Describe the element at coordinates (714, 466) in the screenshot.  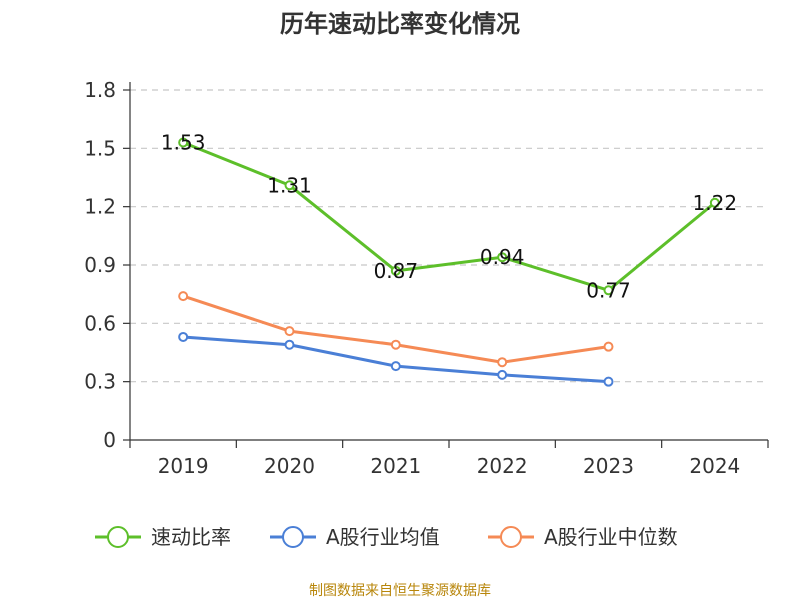
I see `x-tick-label: 2024` at that location.